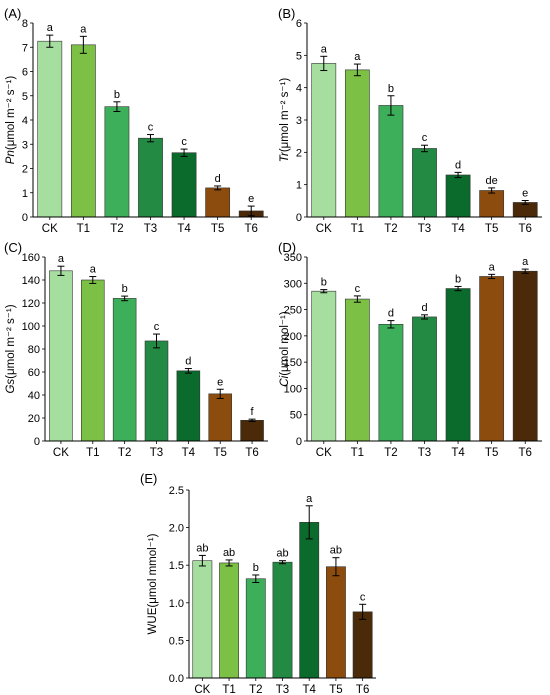 The height and width of the screenshot is (695, 550). What do you see at coordinates (50, 129) in the screenshot?
I see `p1-bar-ck` at bounding box center [50, 129].